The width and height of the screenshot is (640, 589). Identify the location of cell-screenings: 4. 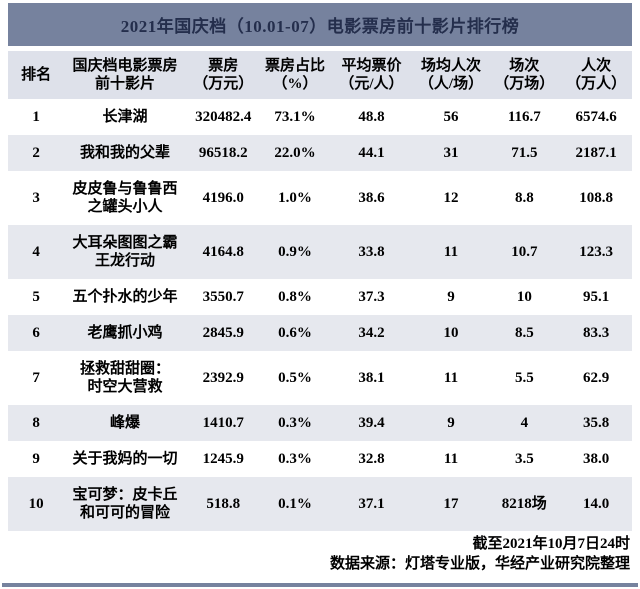
(524, 423).